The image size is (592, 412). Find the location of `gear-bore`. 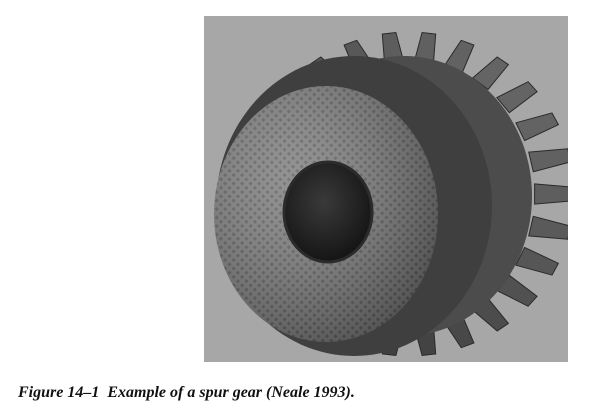

gear-bore is located at coordinates (328, 212).